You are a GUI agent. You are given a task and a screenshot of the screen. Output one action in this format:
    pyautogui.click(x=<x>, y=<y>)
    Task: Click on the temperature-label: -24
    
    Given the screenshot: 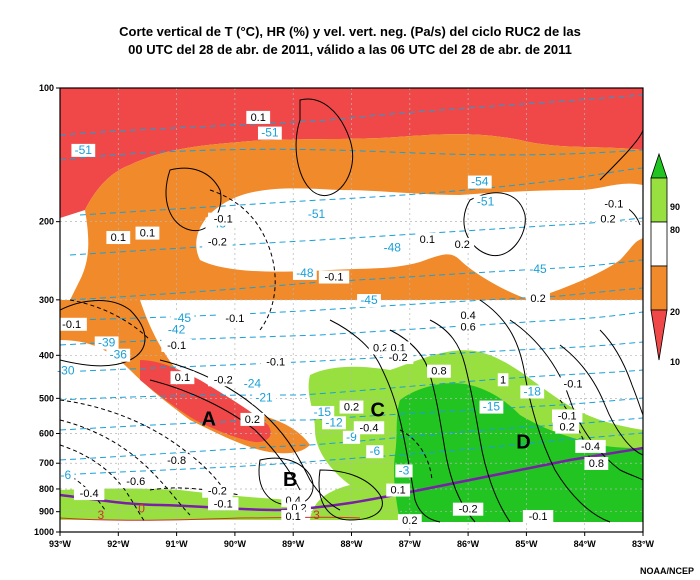 What is the action you would take?
    pyautogui.click(x=253, y=383)
    